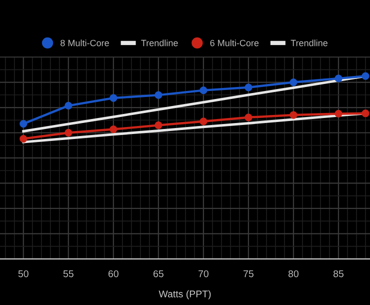  Describe the element at coordinates (234, 43) in the screenshot. I see `legend-label: 6 Multi-Core` at that location.